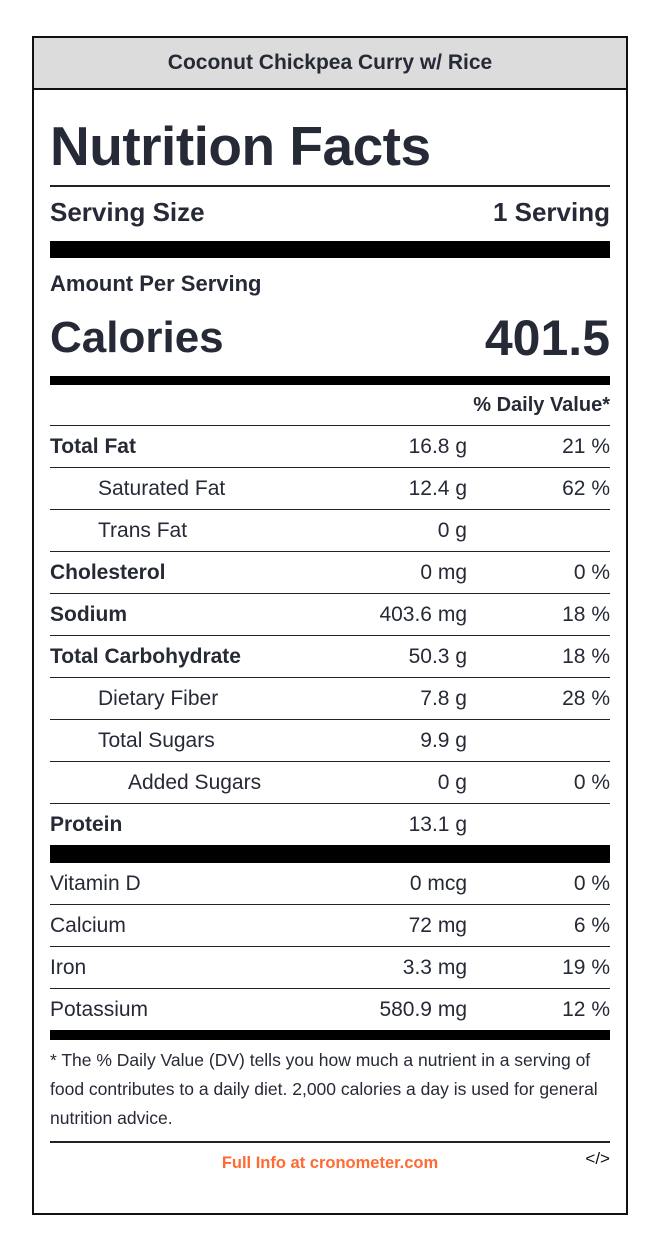  What do you see at coordinates (330, 698) in the screenshot?
I see `nutrient-row: Dietary Fiber 7.8 g 28 %` at bounding box center [330, 698].